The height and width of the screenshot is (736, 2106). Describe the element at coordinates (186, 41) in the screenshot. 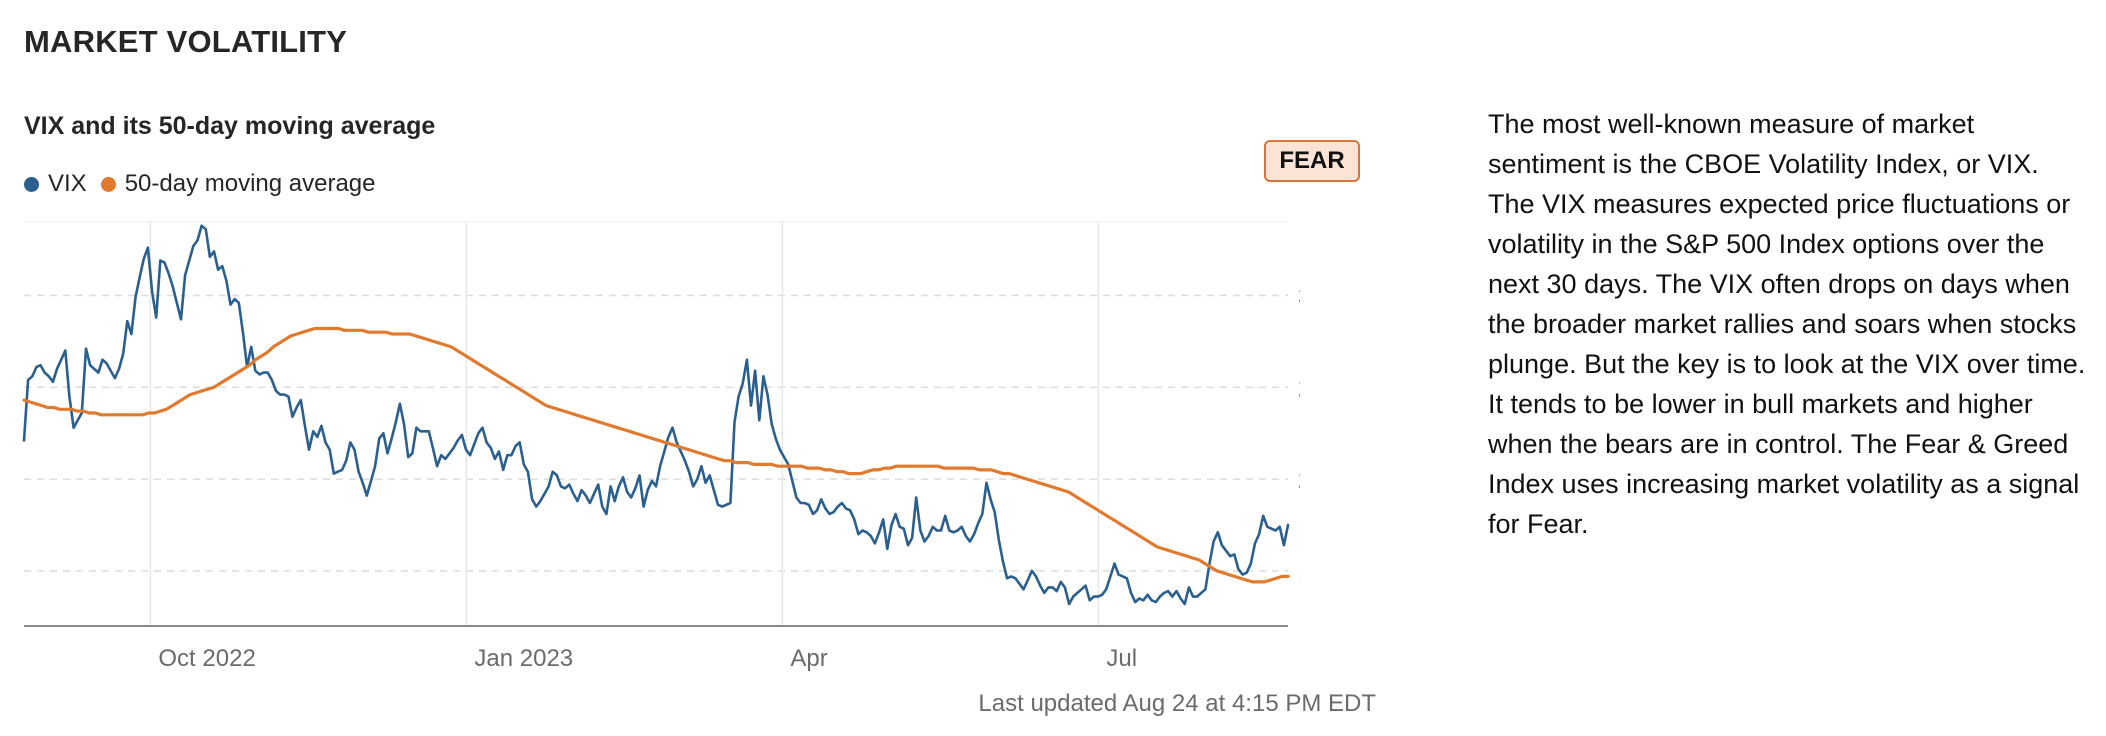

I see `section-title: MARKET VOLATILITY` at that location.